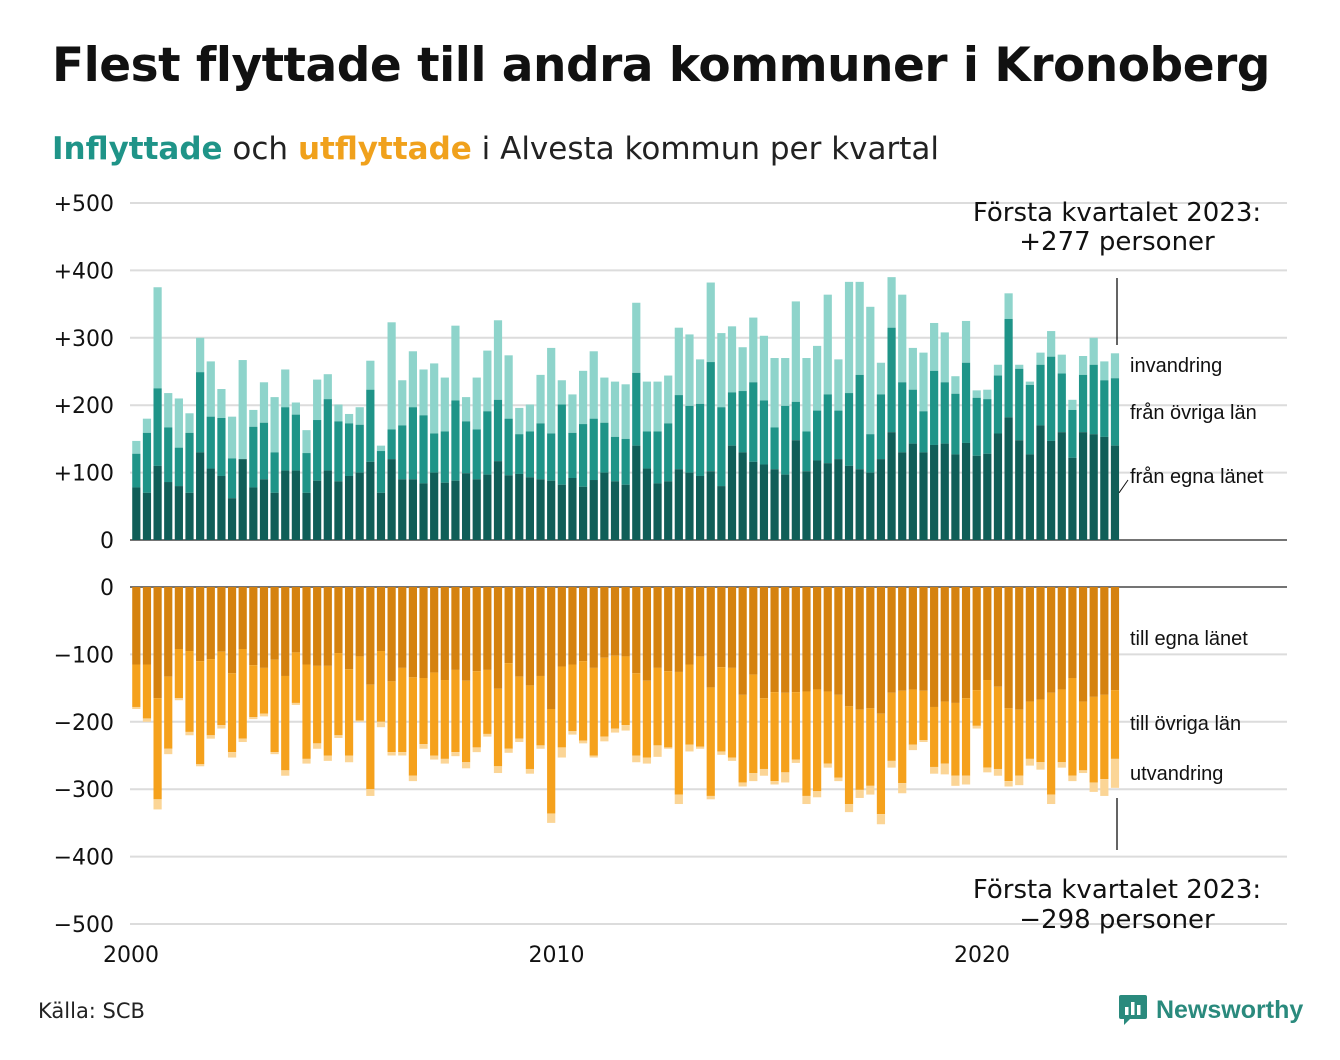  What do you see at coordinates (1123, 486) in the screenshot?
I see `series-label-connector` at bounding box center [1123, 486].